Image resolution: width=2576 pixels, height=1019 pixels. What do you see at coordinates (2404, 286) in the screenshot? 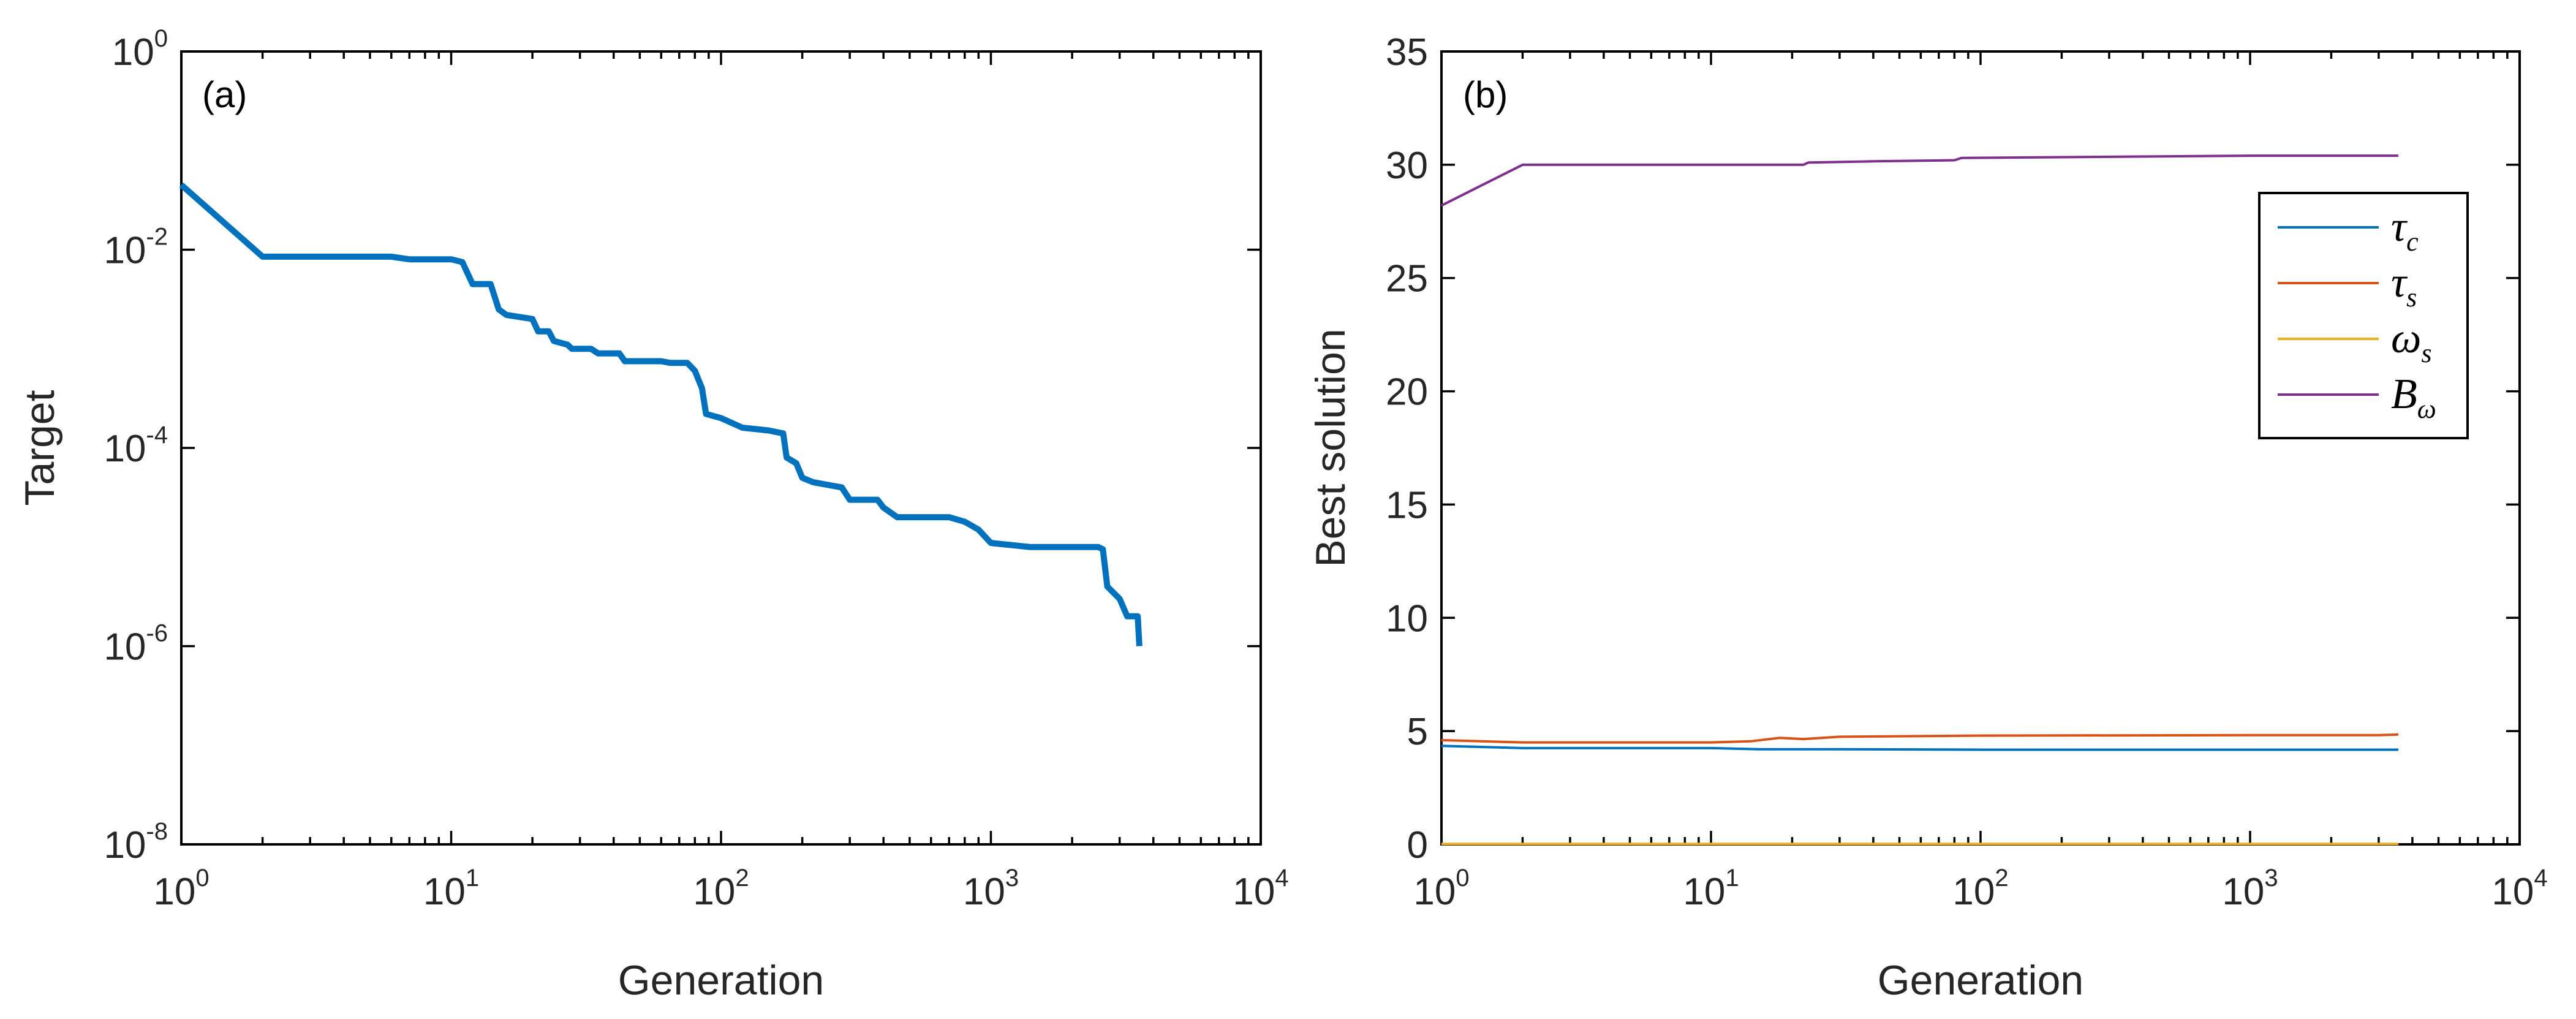
I see `legend-label: τs` at bounding box center [2404, 286].